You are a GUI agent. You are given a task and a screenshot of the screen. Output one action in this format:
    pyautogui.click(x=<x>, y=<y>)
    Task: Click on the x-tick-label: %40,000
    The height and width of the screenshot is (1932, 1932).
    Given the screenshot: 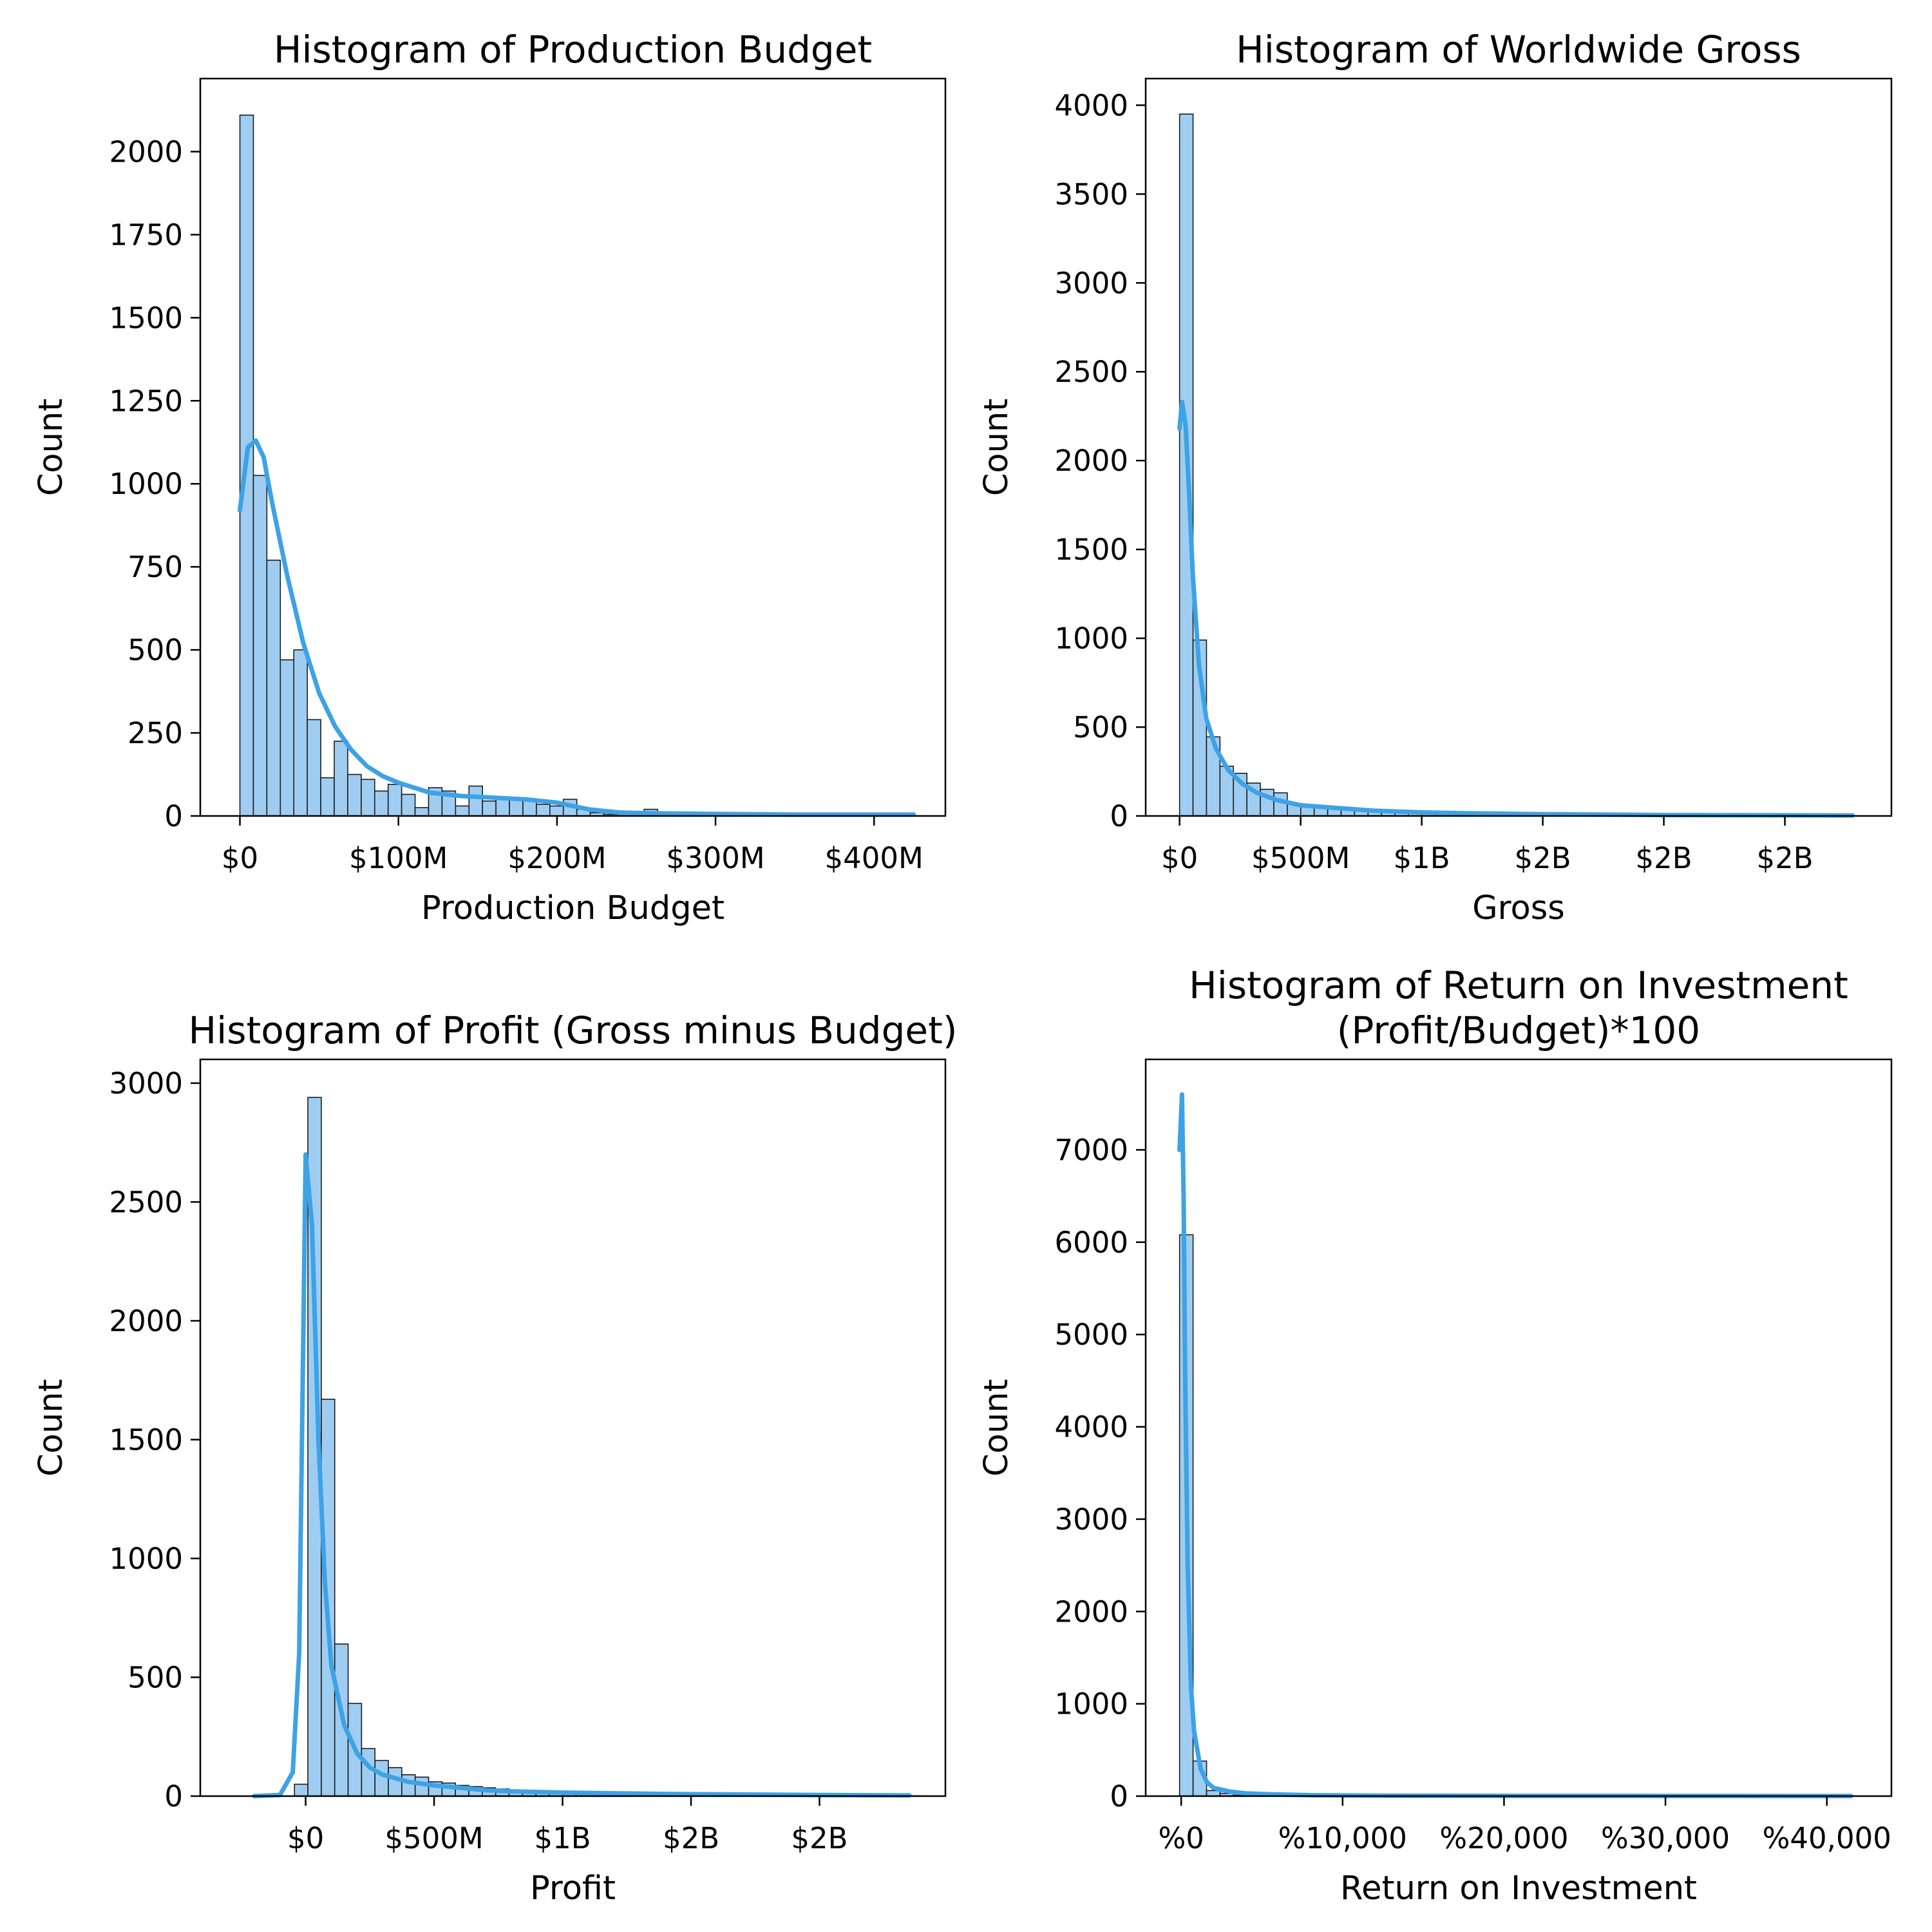 What is the action you would take?
    pyautogui.click(x=1827, y=1838)
    